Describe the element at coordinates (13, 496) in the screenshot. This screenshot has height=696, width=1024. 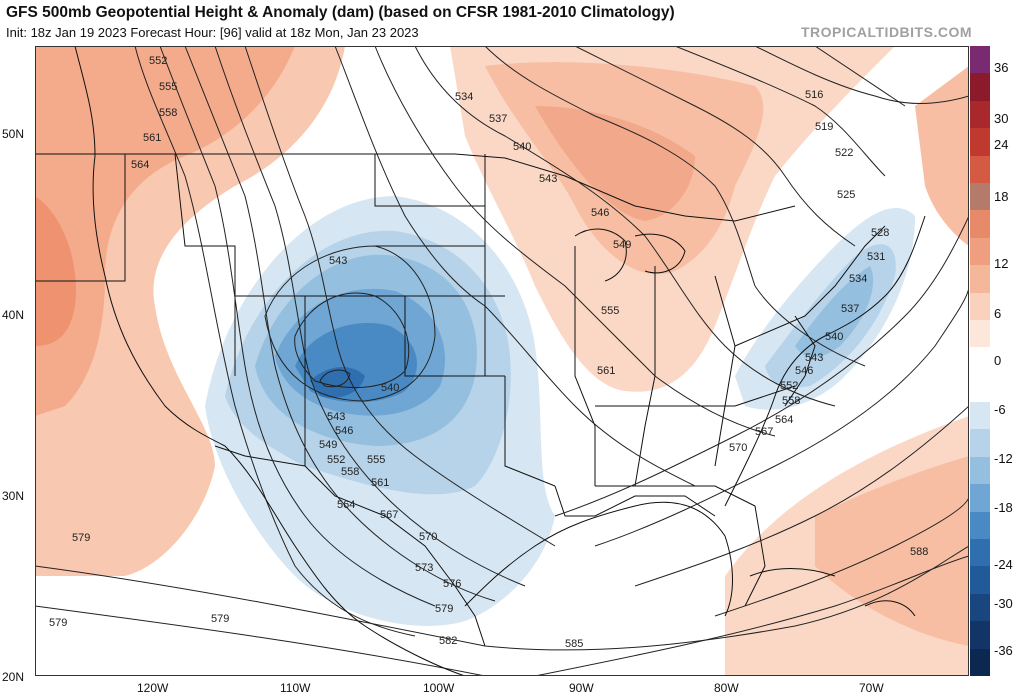
I see `lat-label-30n: 30N` at that location.